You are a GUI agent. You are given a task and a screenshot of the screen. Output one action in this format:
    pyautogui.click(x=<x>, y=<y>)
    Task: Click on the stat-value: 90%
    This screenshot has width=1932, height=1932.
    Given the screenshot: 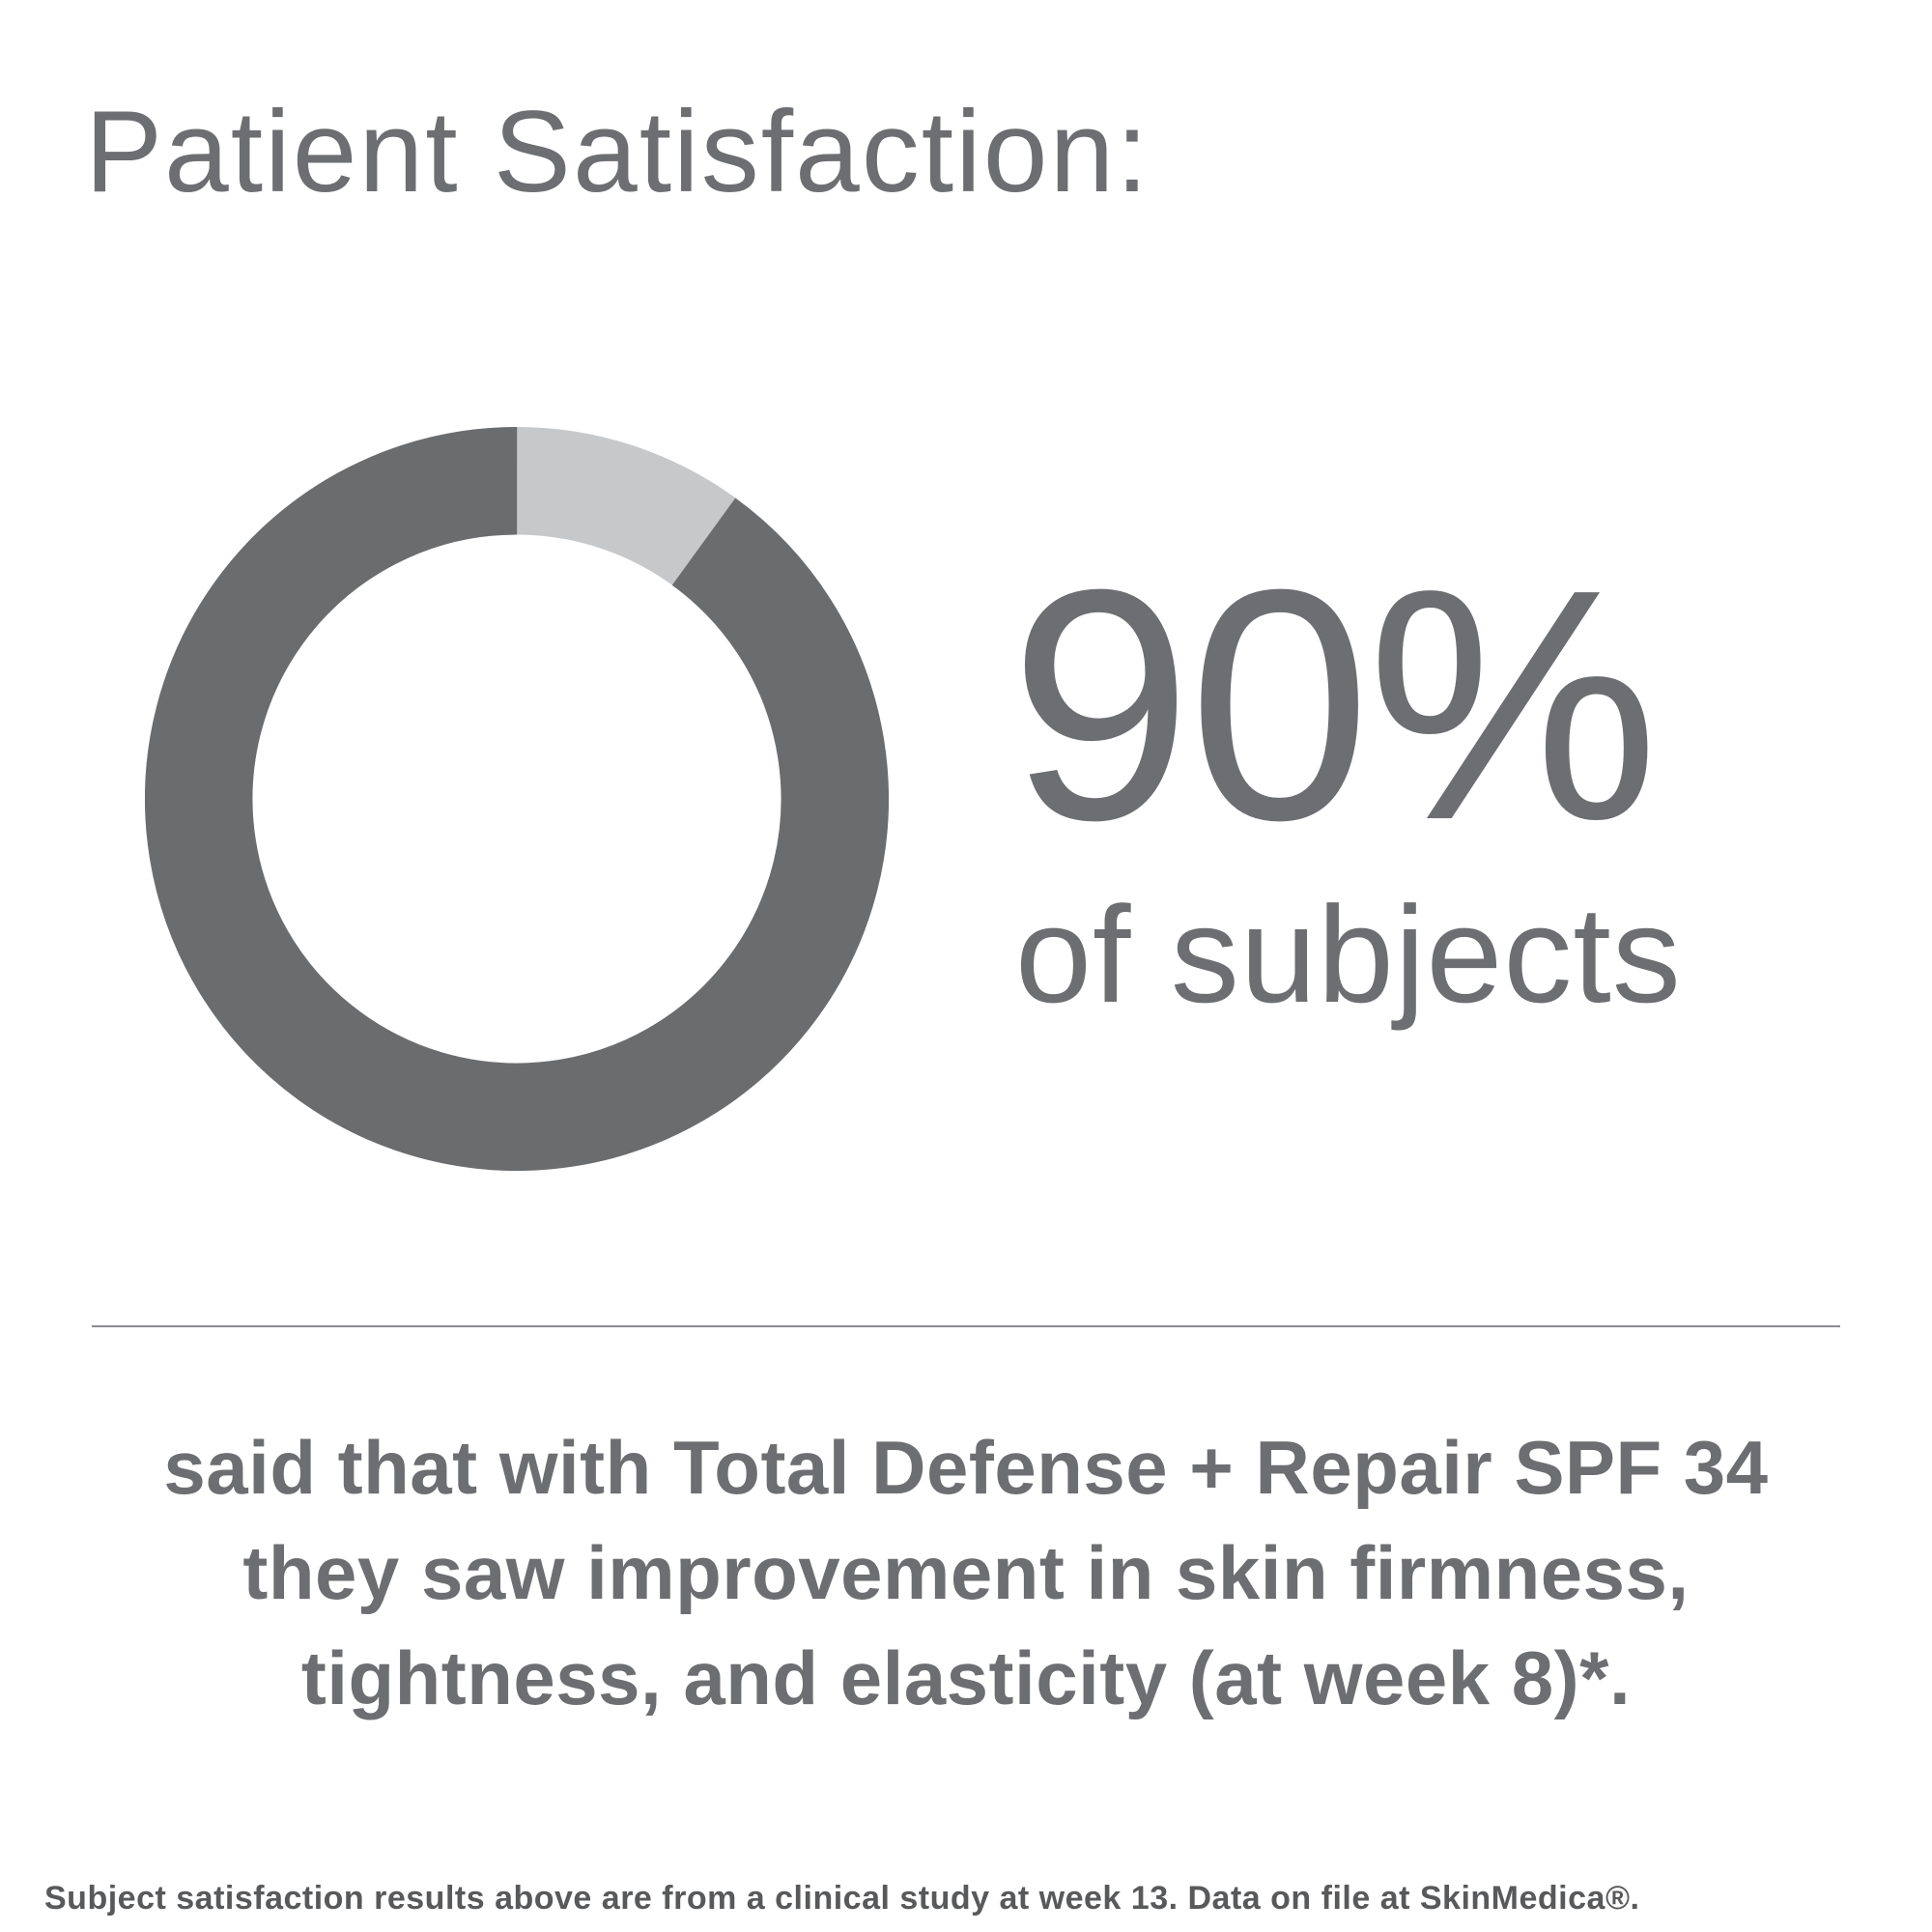 What is the action you would take?
    pyautogui.click(x=1334, y=705)
    